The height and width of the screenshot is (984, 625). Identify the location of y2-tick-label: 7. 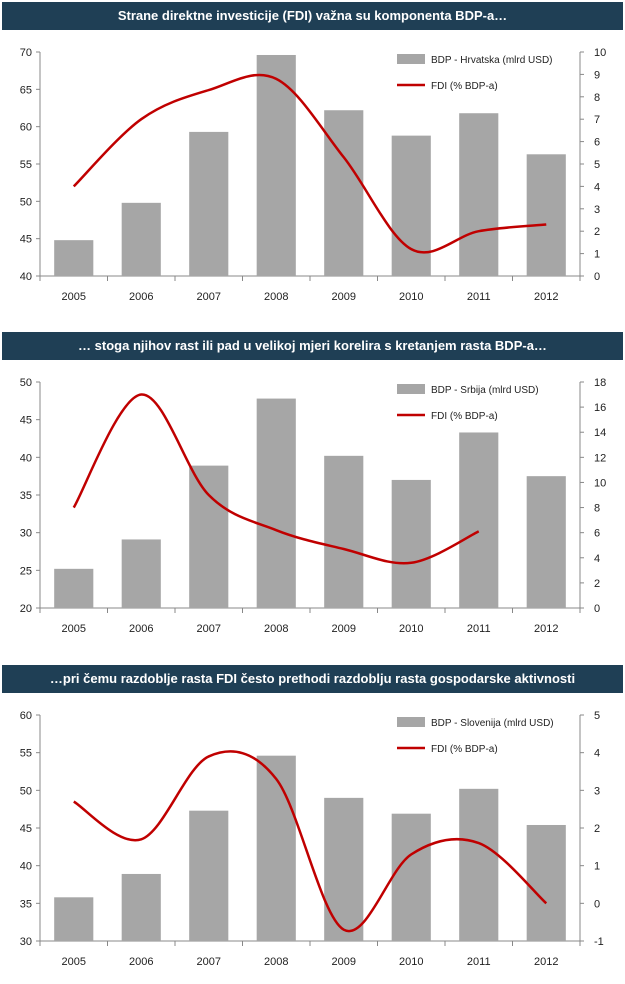
(597, 120).